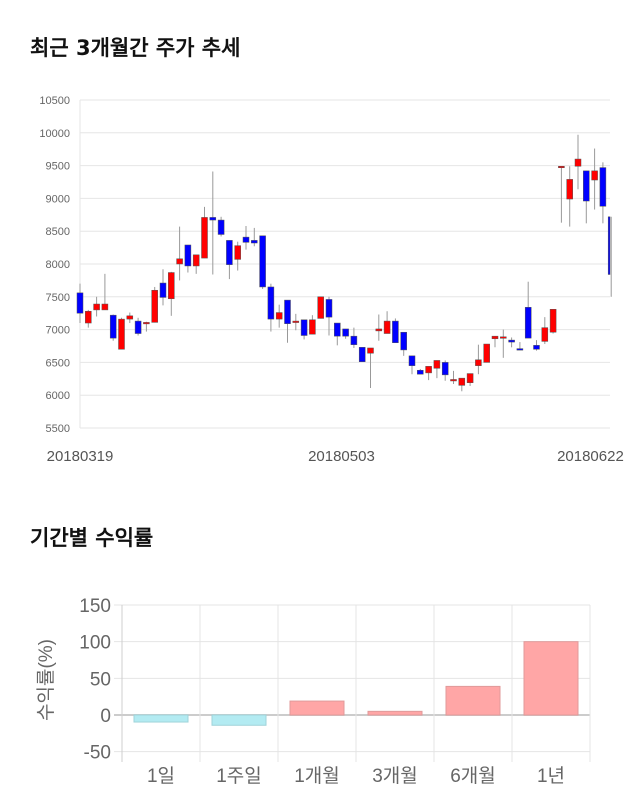 This screenshot has height=810, width=640. What do you see at coordinates (105, 716) in the screenshot?
I see `y-tick-label: 0` at bounding box center [105, 716].